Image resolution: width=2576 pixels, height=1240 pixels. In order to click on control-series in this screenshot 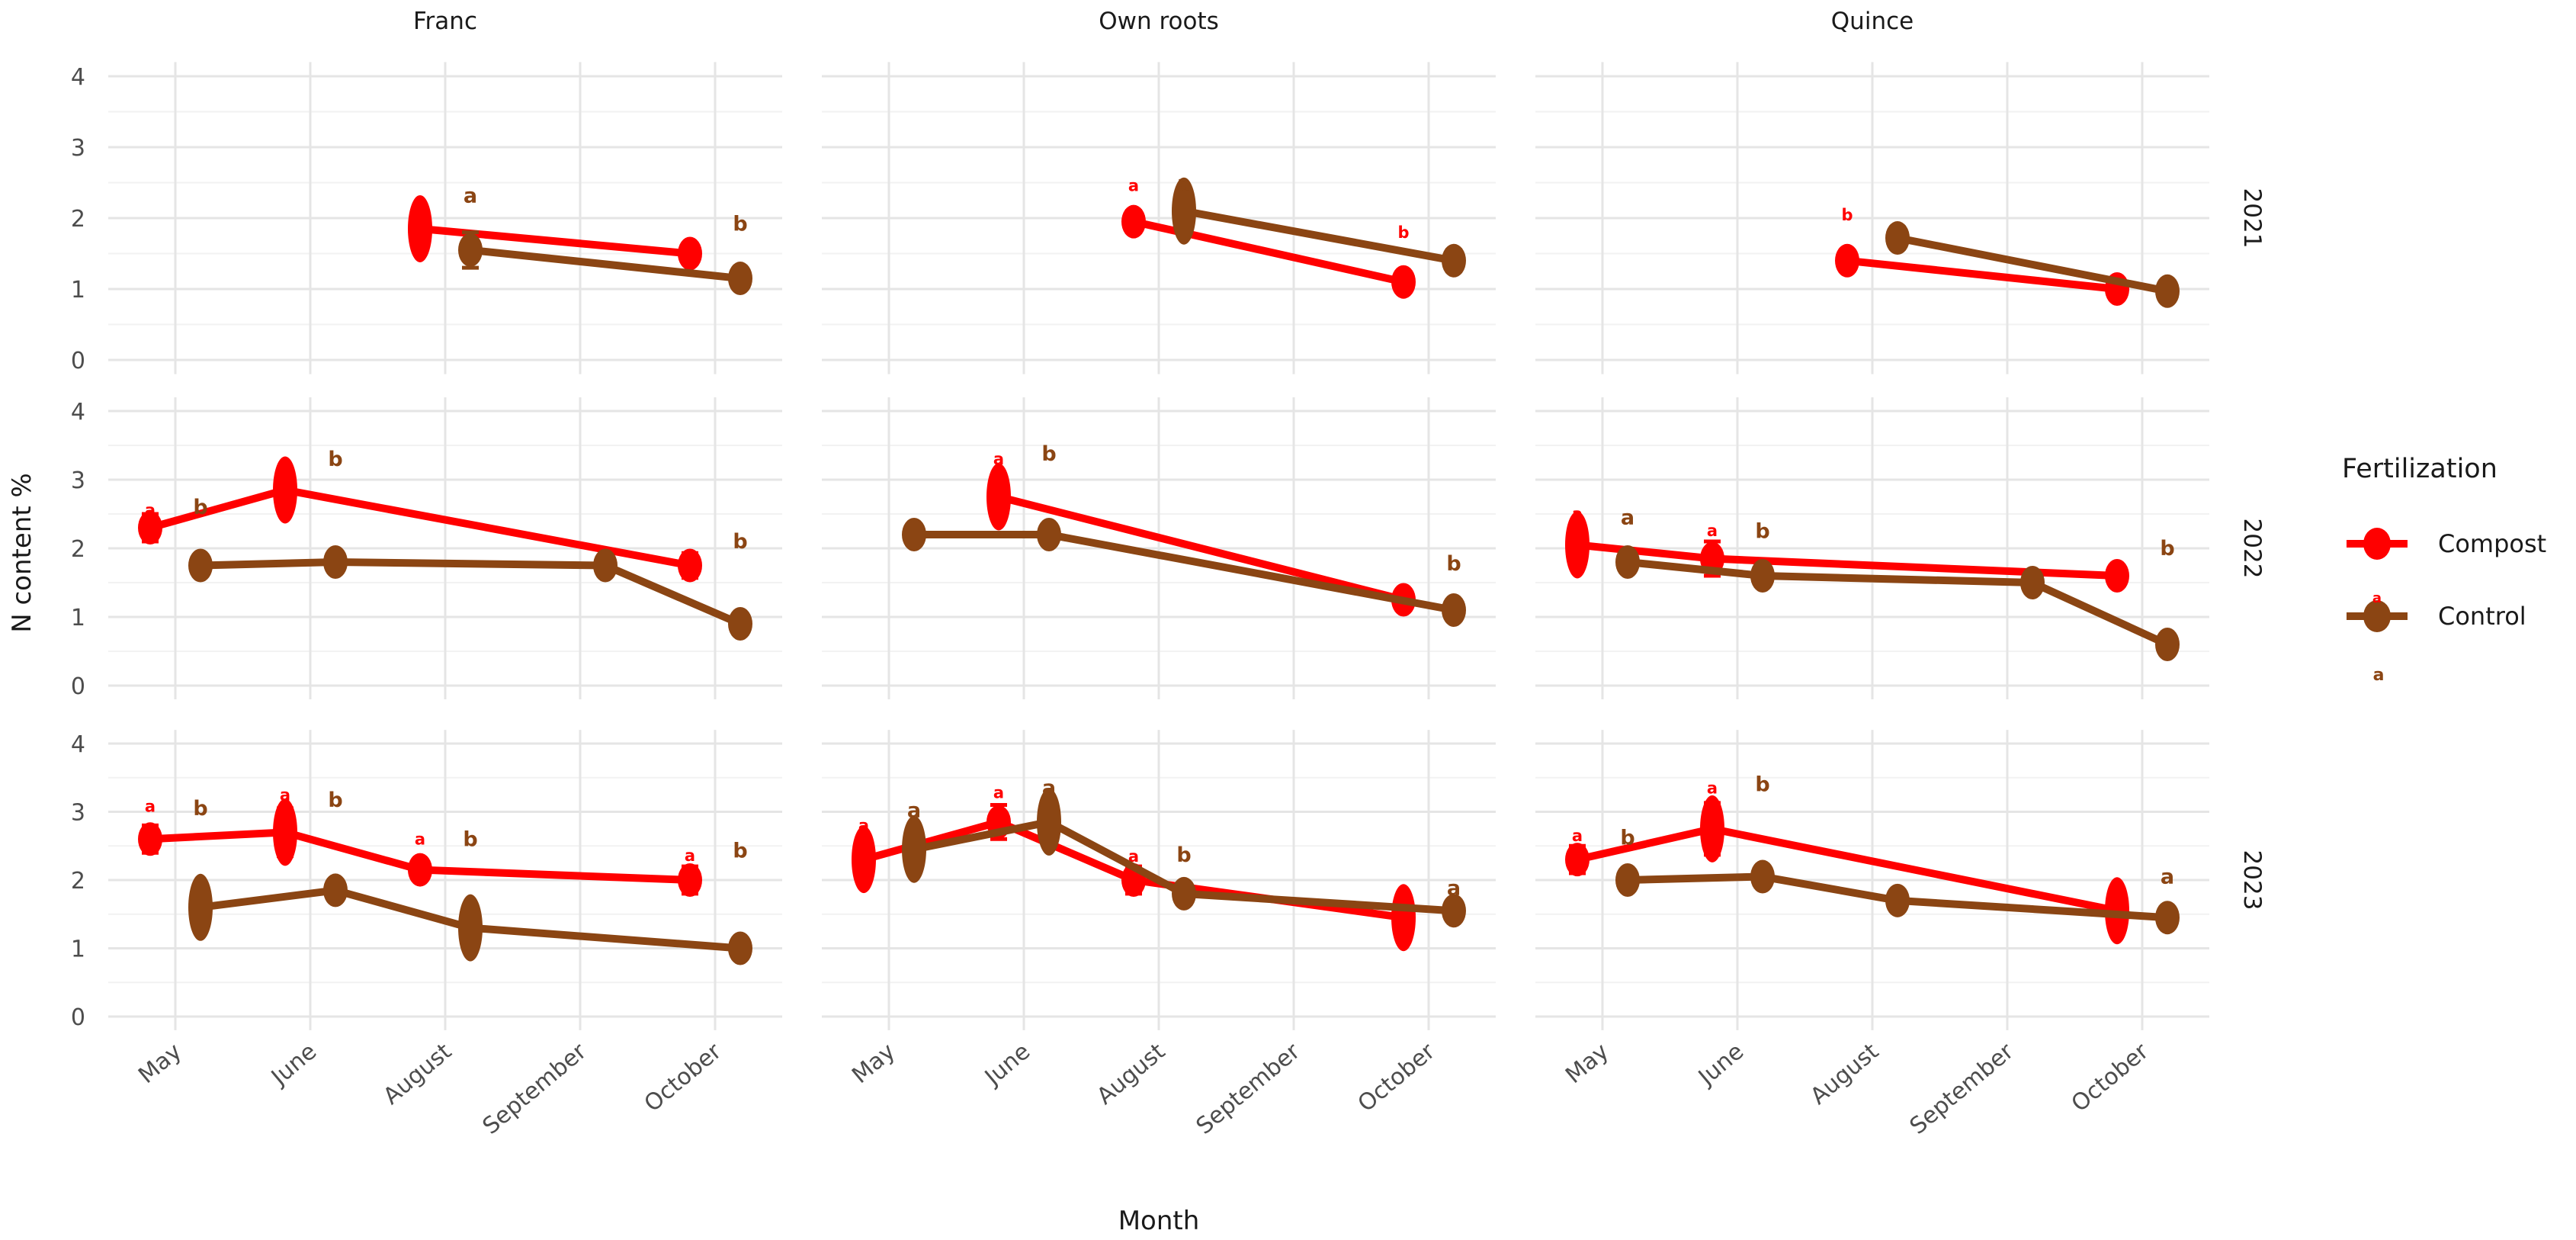, I will do `click(2032, 264)`.